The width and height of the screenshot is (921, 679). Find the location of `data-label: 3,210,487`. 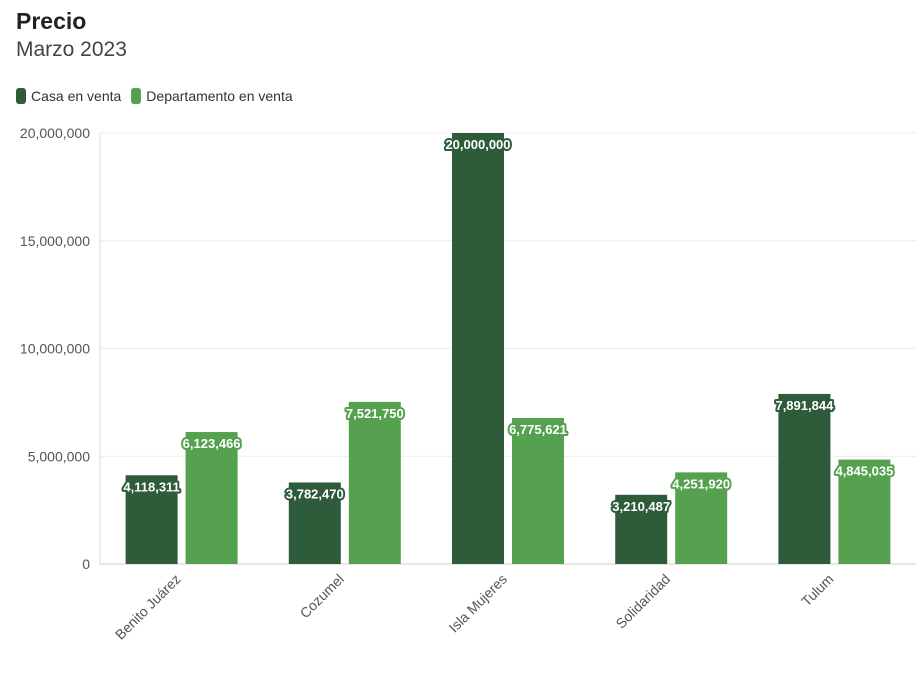

data-label: 3,210,487 is located at coordinates (641, 506).